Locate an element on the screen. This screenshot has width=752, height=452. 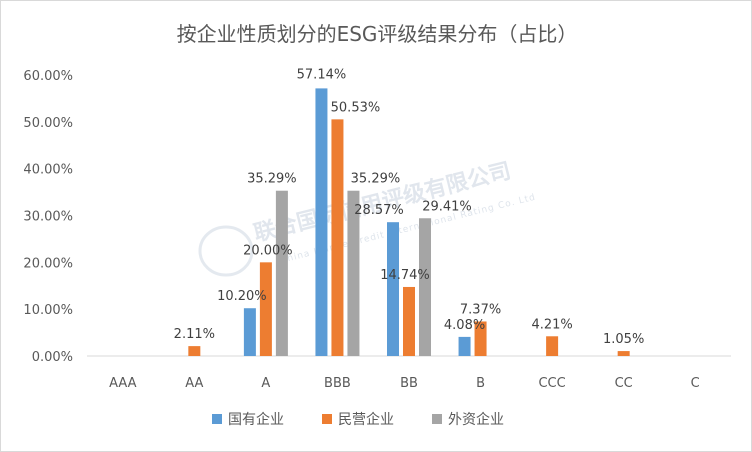
data-label: 1.05% is located at coordinates (623, 339).